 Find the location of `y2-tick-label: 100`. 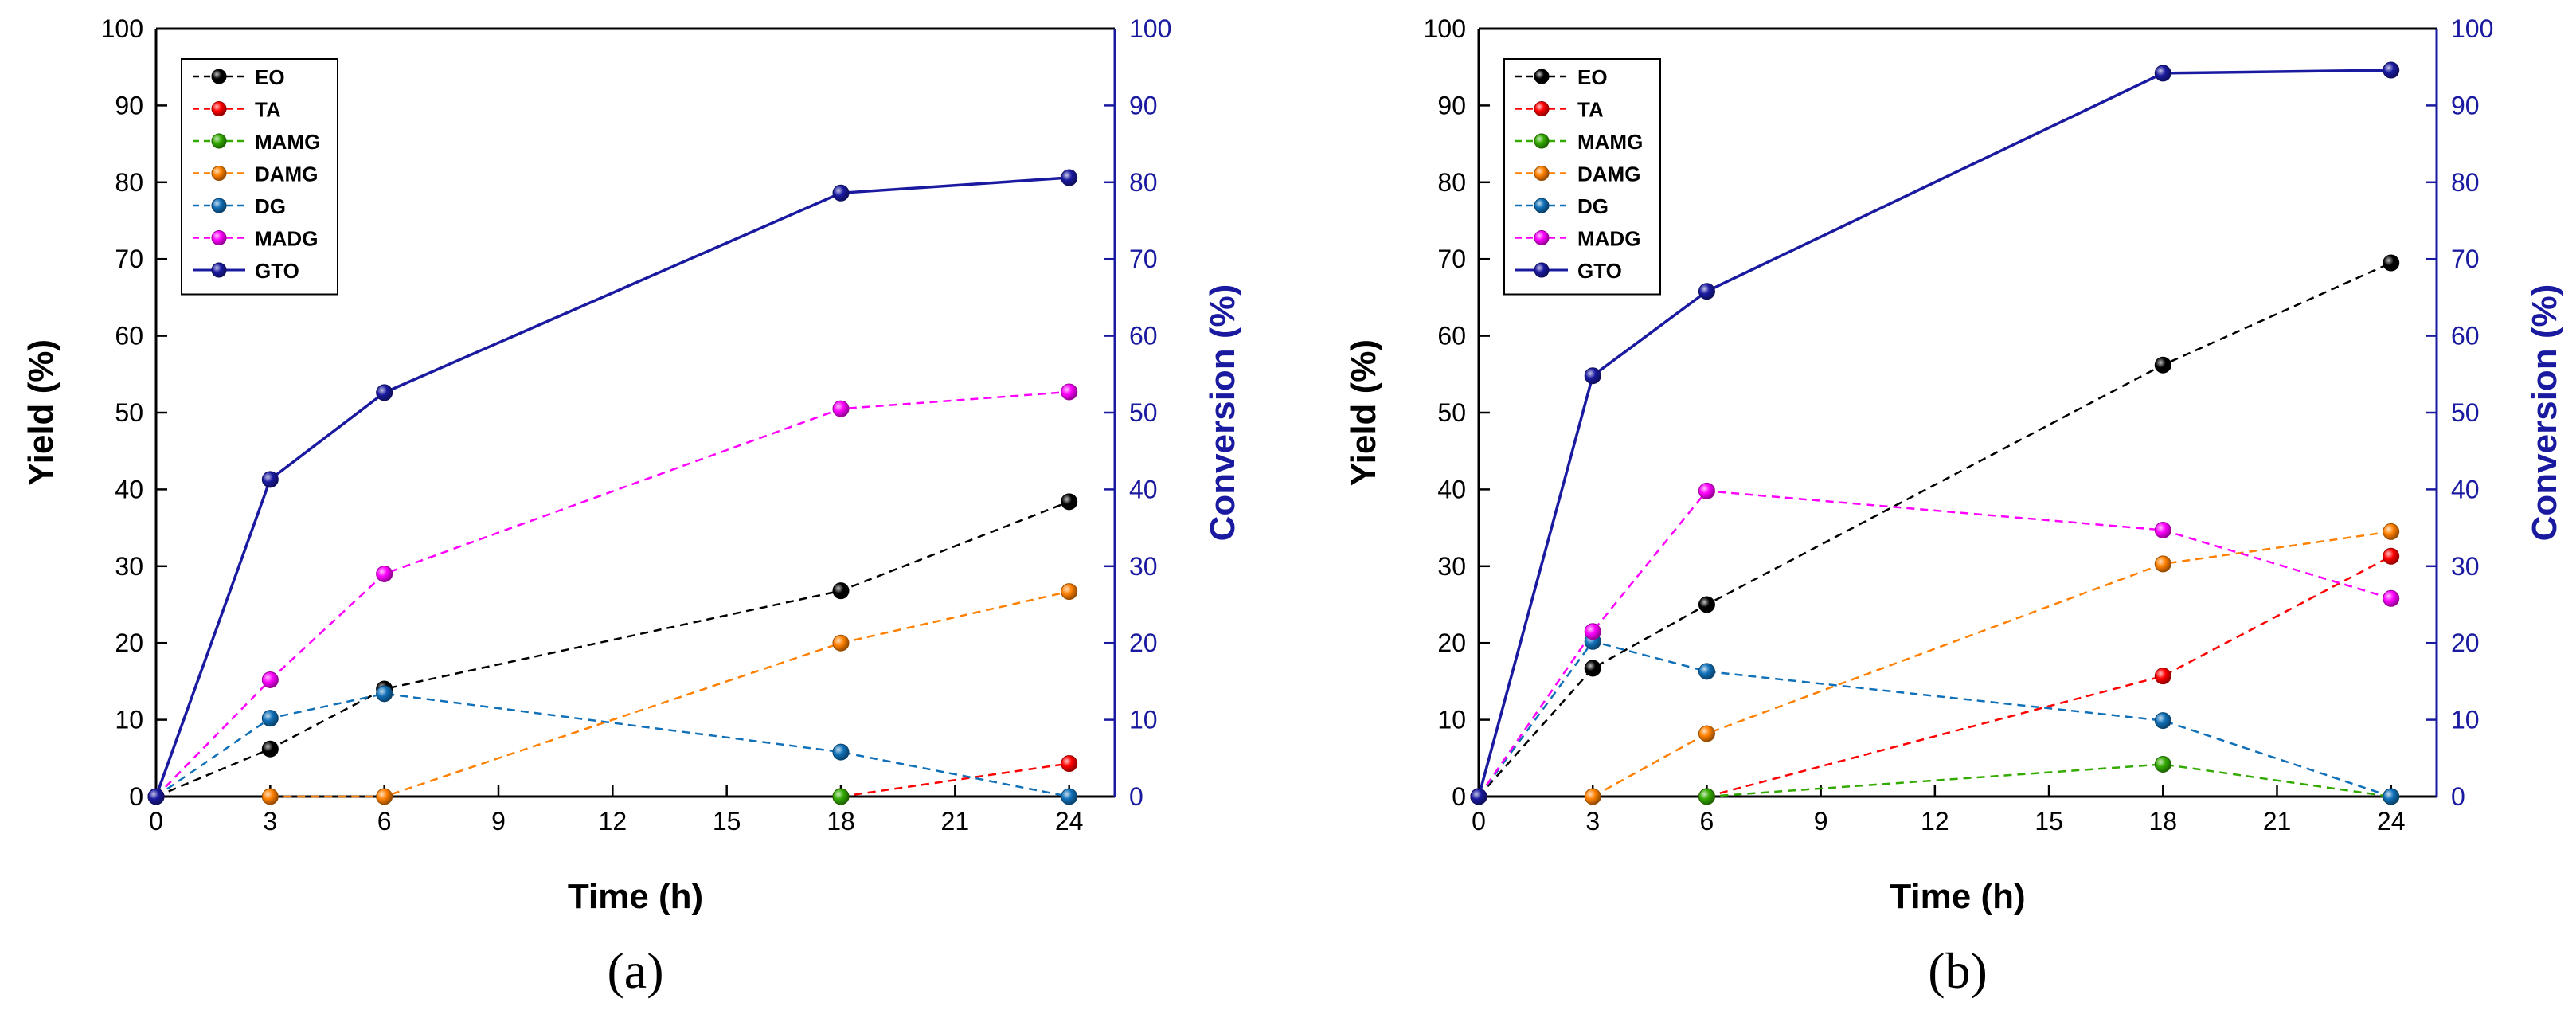

y2-tick-label: 100 is located at coordinates (1150, 28).